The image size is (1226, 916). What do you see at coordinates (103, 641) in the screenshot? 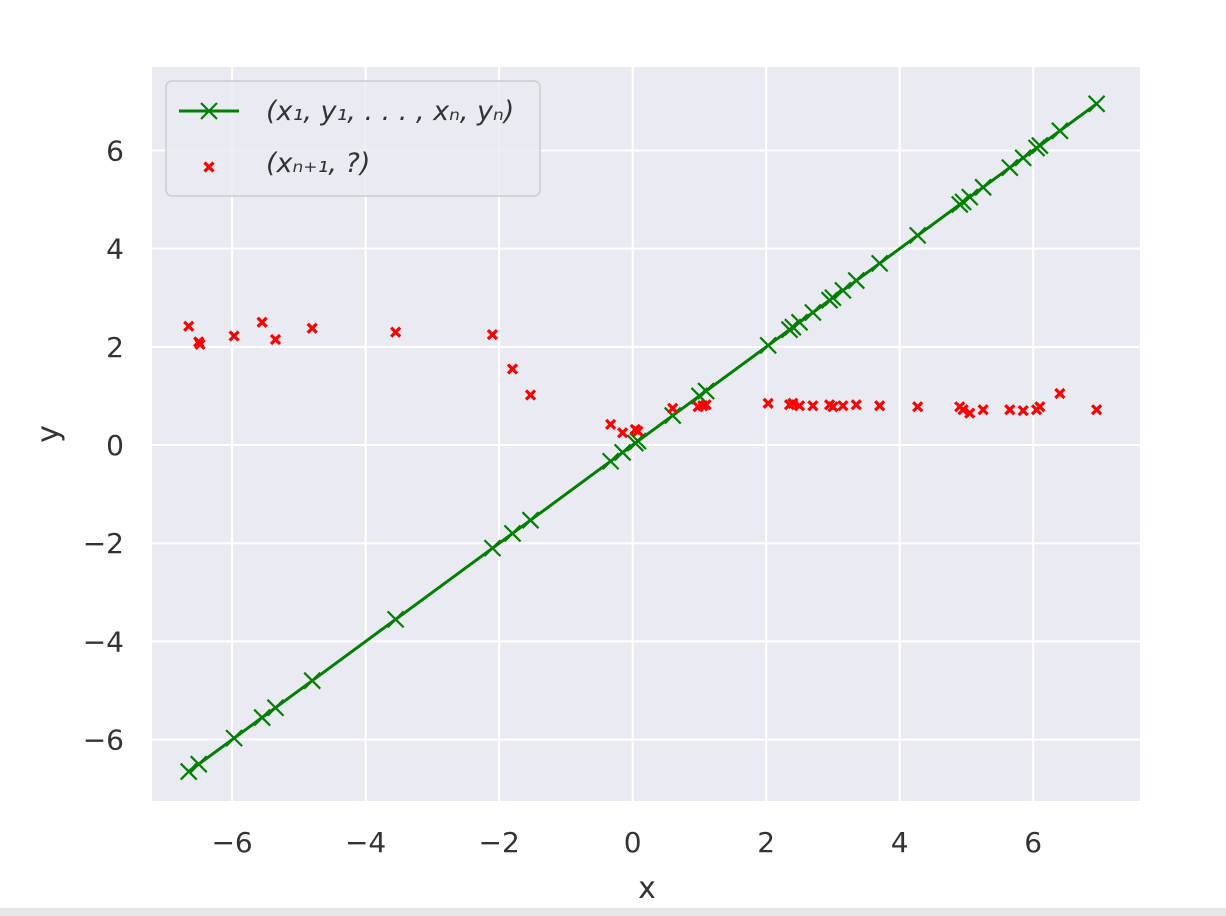
I see `y-tick-label: −4` at bounding box center [103, 641].